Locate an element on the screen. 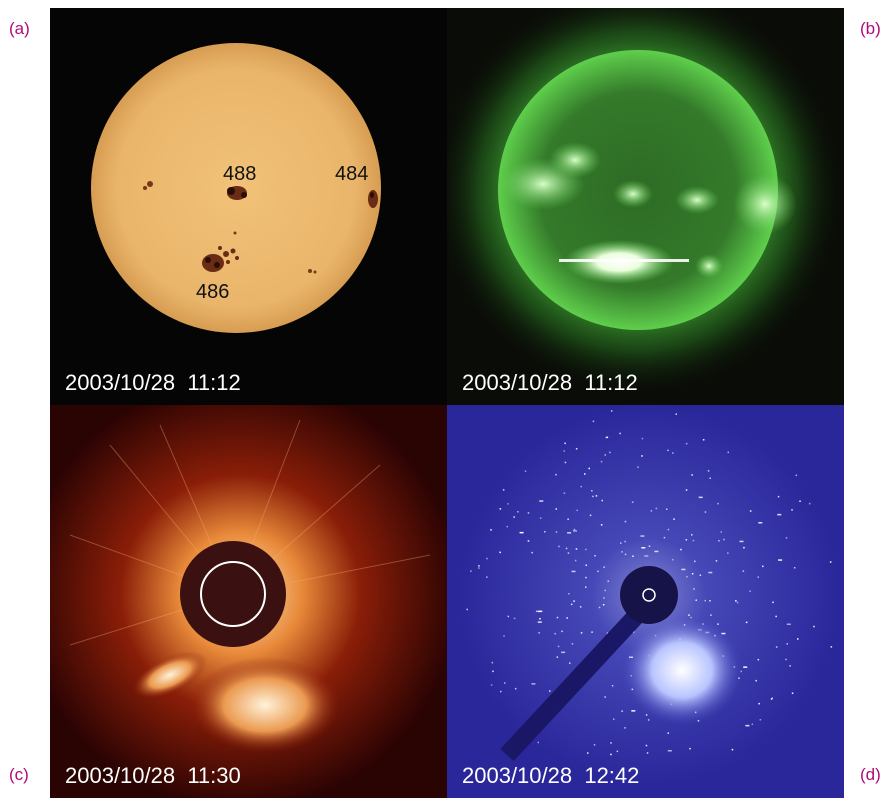  panel-letter-d: (d) is located at coordinates (870, 774).